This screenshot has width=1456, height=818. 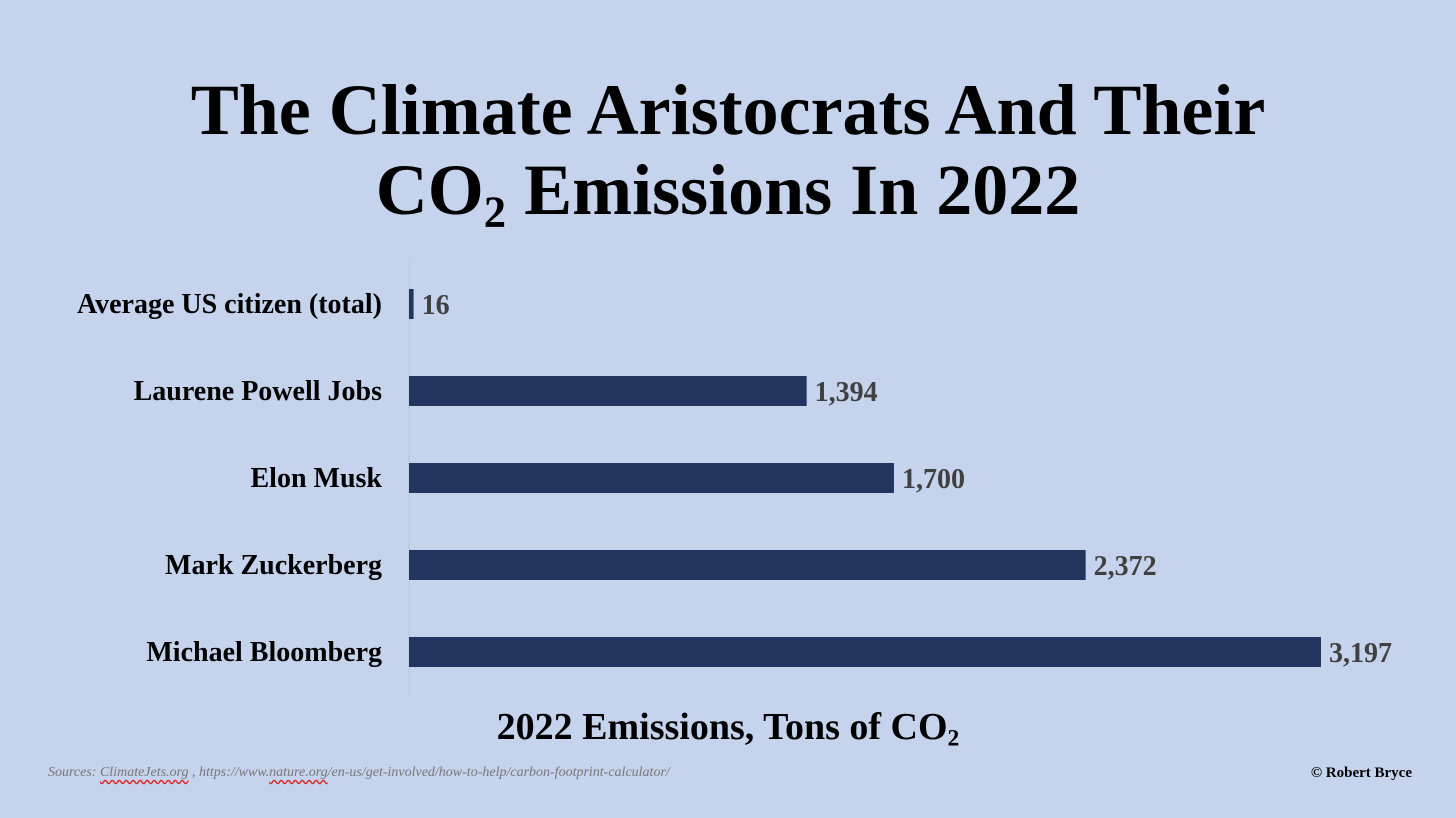 I want to click on chart-title-line-2: CO2 Emissions In 2022, so click(x=728, y=192).